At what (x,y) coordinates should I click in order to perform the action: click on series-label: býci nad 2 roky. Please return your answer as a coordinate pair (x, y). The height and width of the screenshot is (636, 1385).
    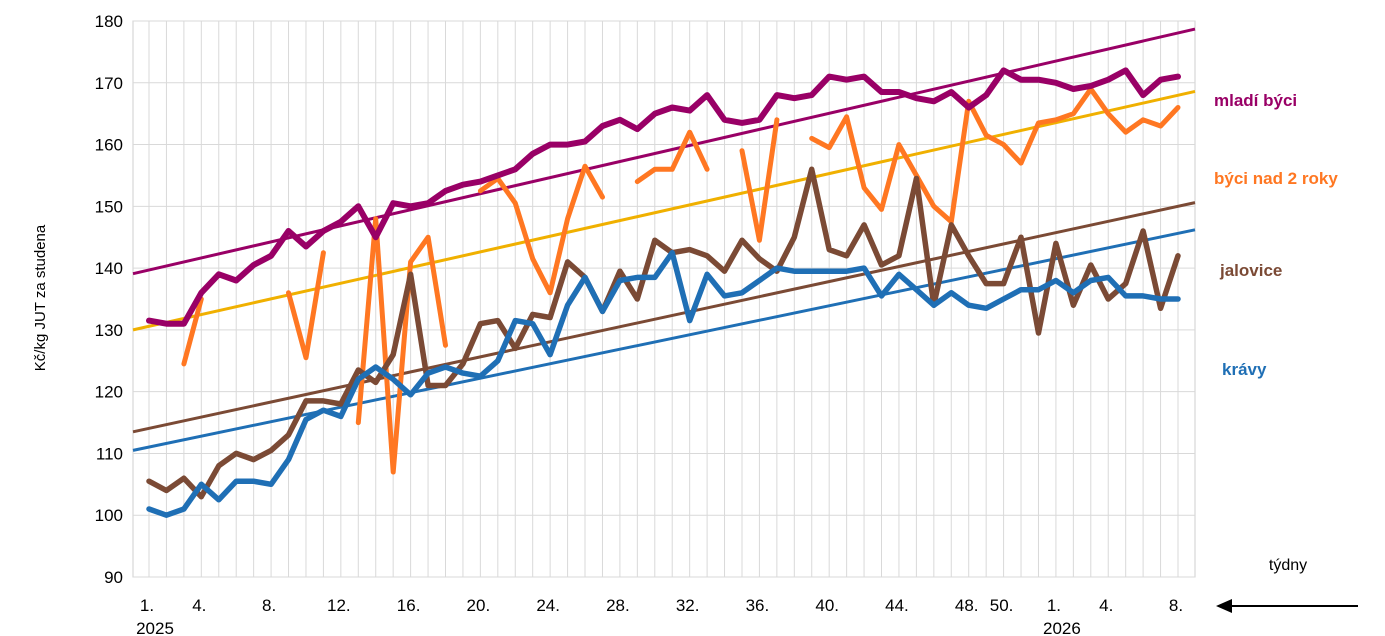
    Looking at the image, I should click on (1276, 178).